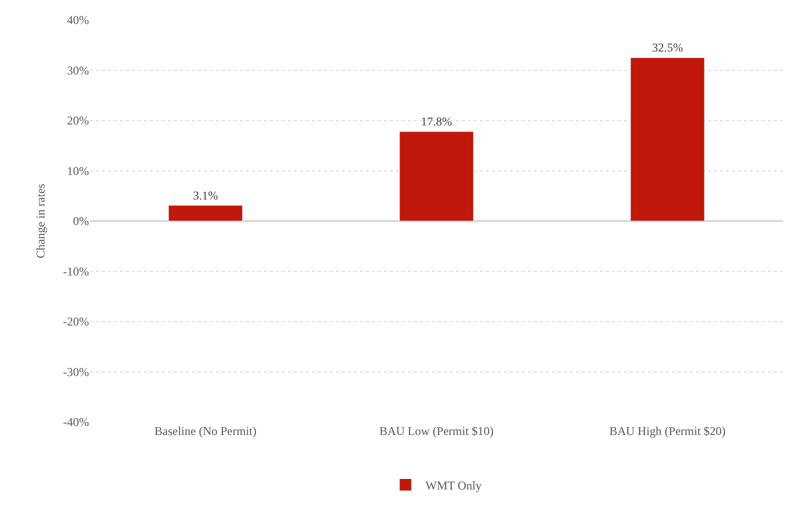 This screenshot has width=793, height=509. Describe the element at coordinates (205, 195) in the screenshot. I see `data-label: 3.1%` at that location.